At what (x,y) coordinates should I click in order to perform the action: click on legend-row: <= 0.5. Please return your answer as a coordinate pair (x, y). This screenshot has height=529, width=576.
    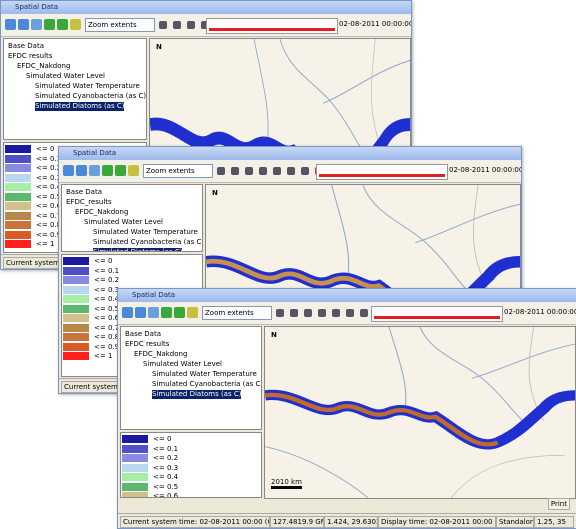
    Looking at the image, I should click on (191, 487).